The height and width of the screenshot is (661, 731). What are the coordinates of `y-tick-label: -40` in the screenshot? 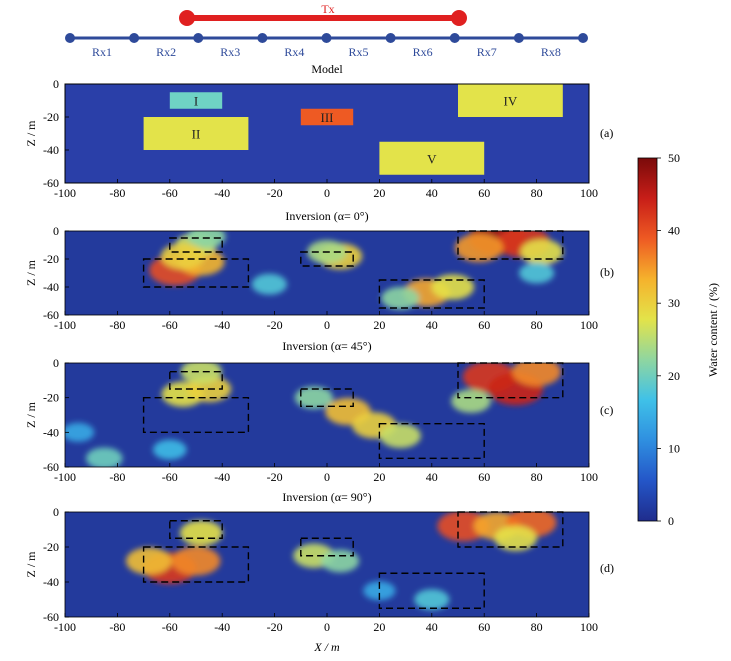 It's located at (51, 287).